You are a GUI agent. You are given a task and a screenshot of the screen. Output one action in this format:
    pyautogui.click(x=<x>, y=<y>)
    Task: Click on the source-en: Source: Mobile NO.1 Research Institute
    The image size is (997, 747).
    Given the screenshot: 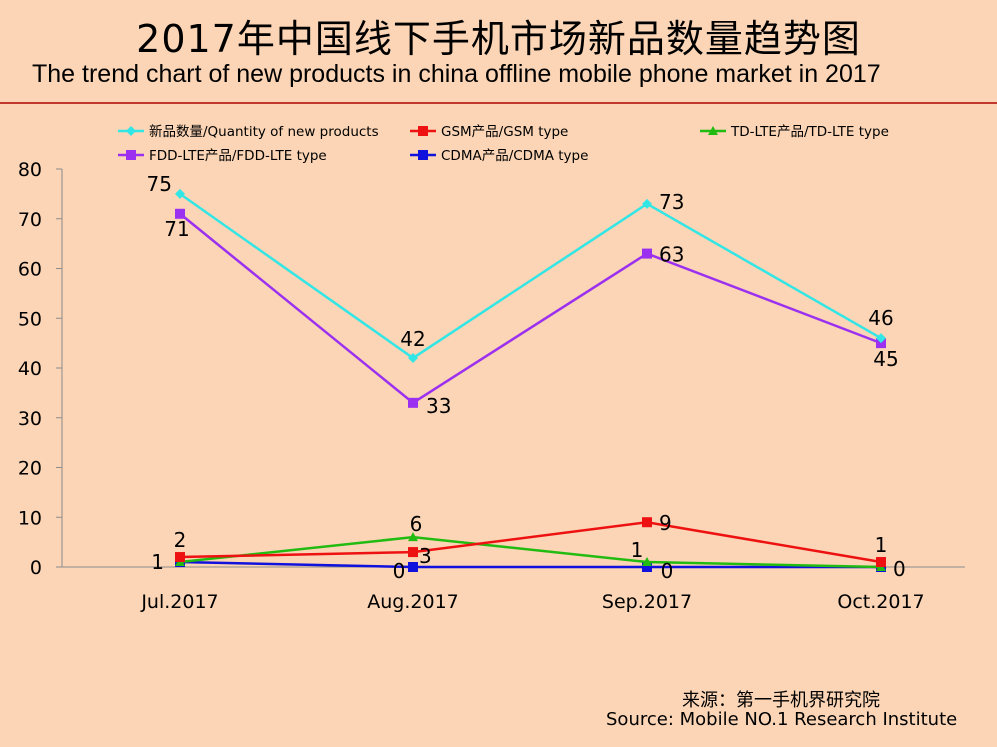 What is the action you would take?
    pyautogui.click(x=782, y=719)
    